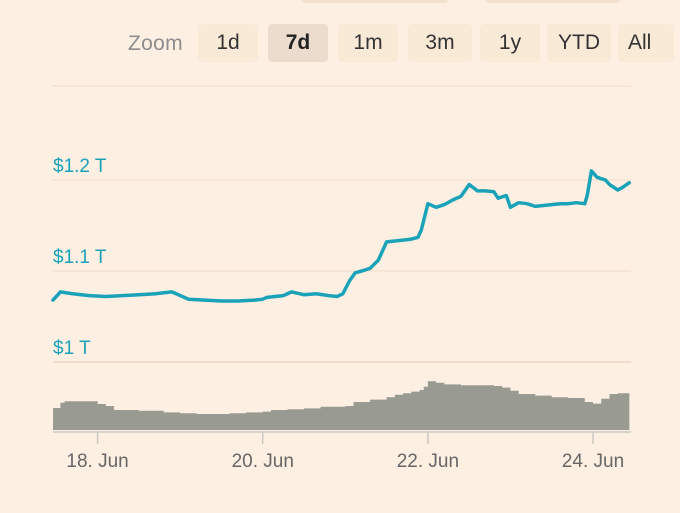  What do you see at coordinates (510, 43) in the screenshot?
I see `zoom-1y-button: 1y` at bounding box center [510, 43].